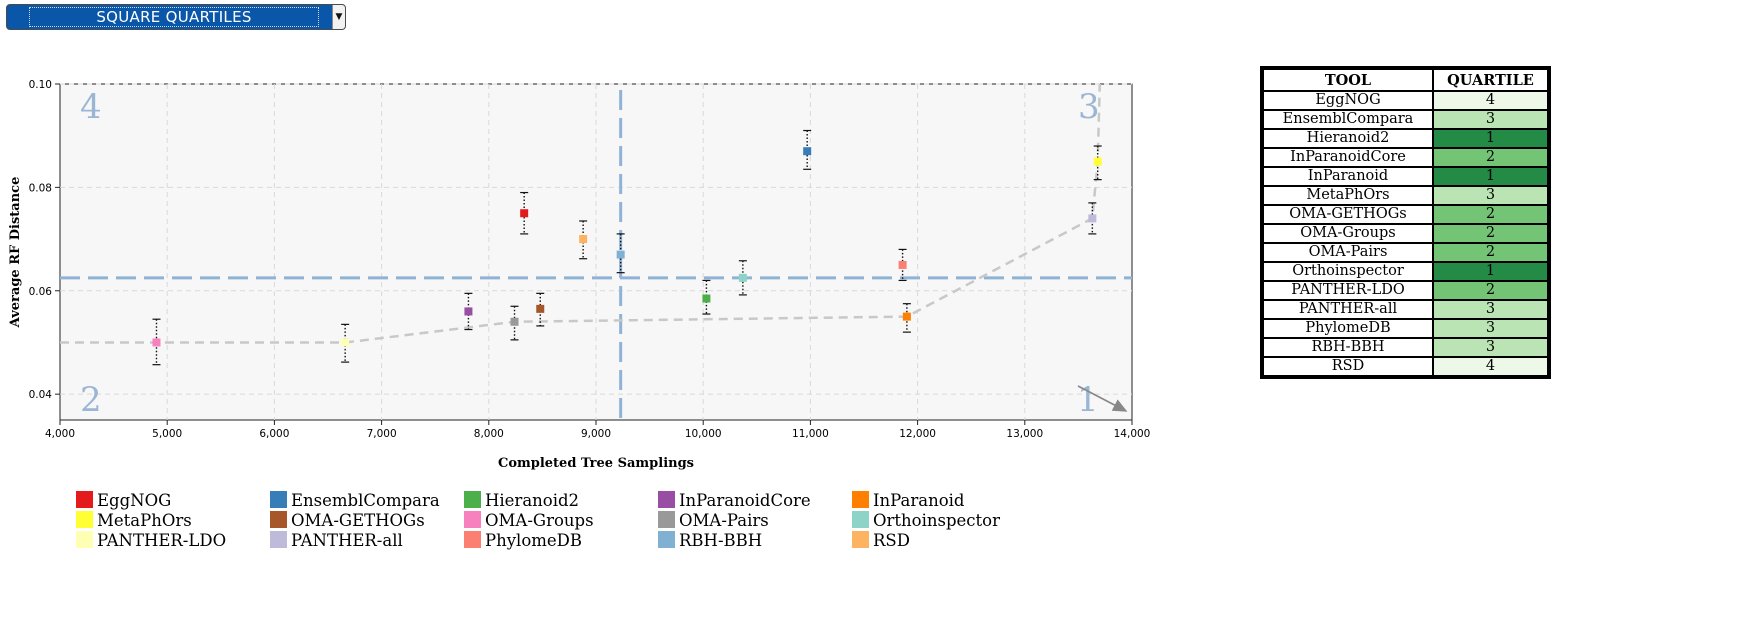 Image resolution: width=1753 pixels, height=619 pixels. I want to click on table-row: PANTHER-LDO 2, so click(1405, 290).